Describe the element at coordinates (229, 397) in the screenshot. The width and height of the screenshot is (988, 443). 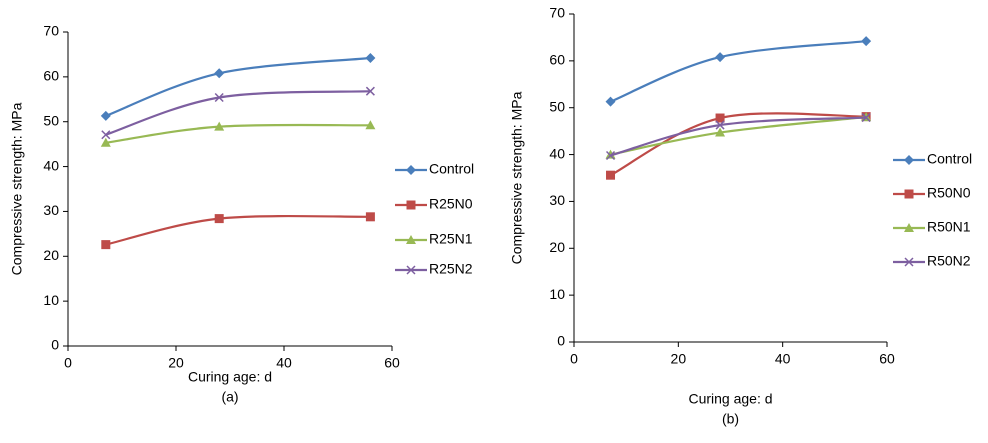
I see `caption: (a)` at that location.